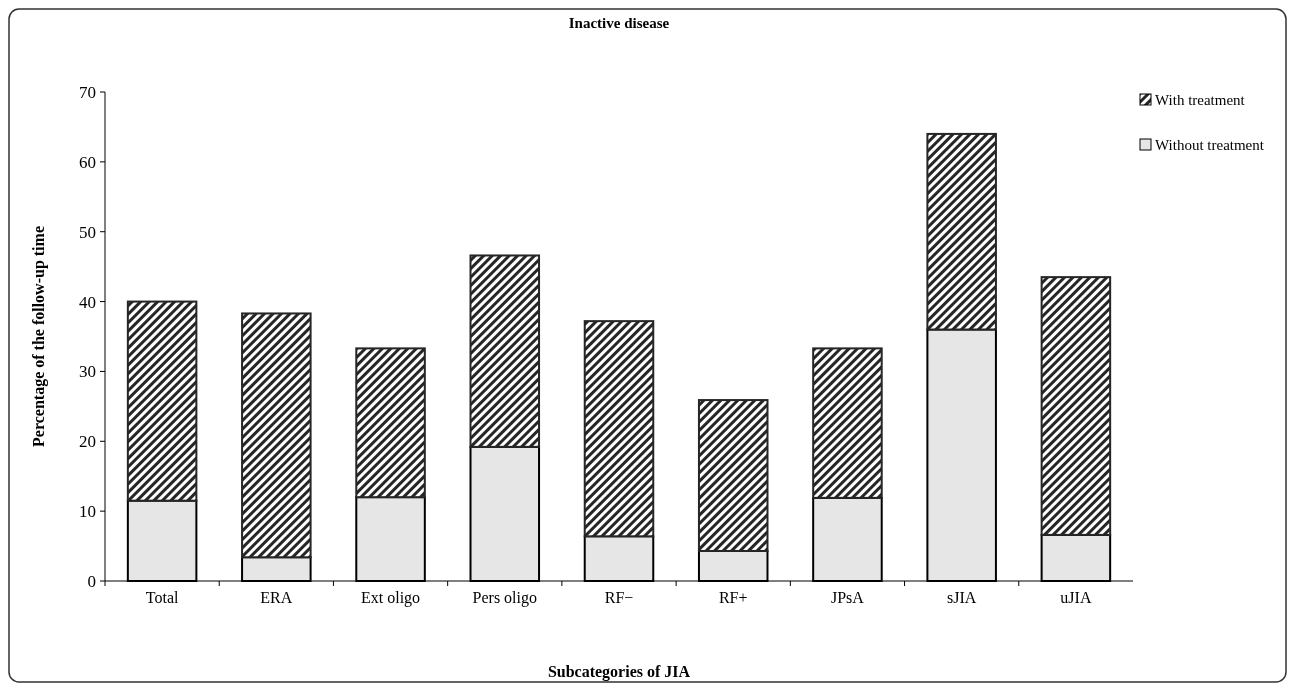 This screenshot has height=691, width=1295. What do you see at coordinates (1076, 597) in the screenshot?
I see `x-tick-label: uJIA` at bounding box center [1076, 597].